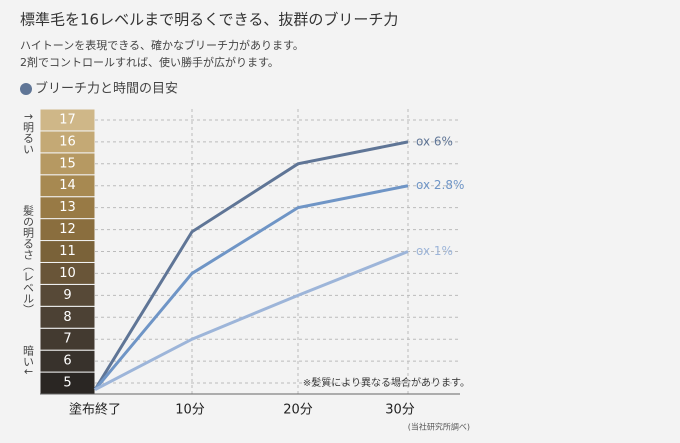 The height and width of the screenshot is (443, 680). Describe the element at coordinates (67, 339) in the screenshot. I see `y-tick-label: 7` at that location.